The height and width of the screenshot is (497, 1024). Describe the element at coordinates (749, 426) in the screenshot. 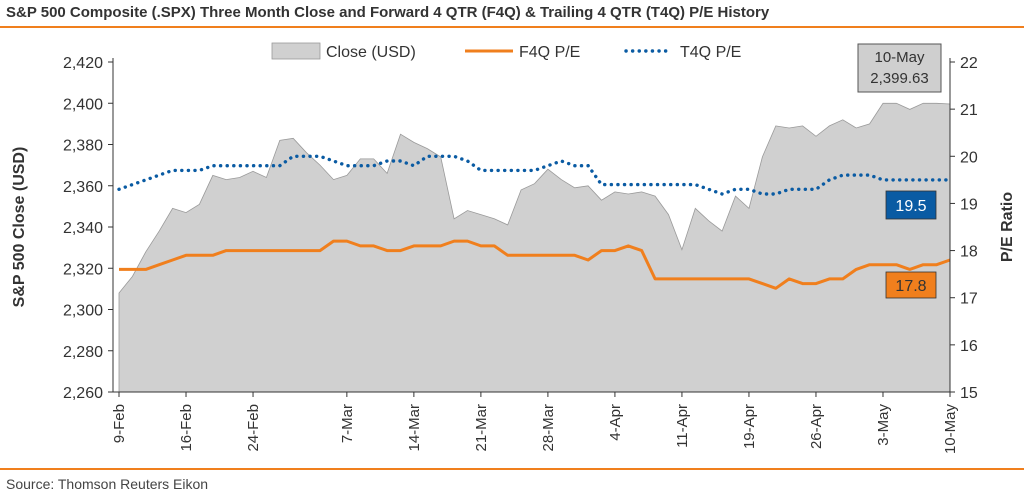

I see `x-tick-label: 19-Apr` at that location.